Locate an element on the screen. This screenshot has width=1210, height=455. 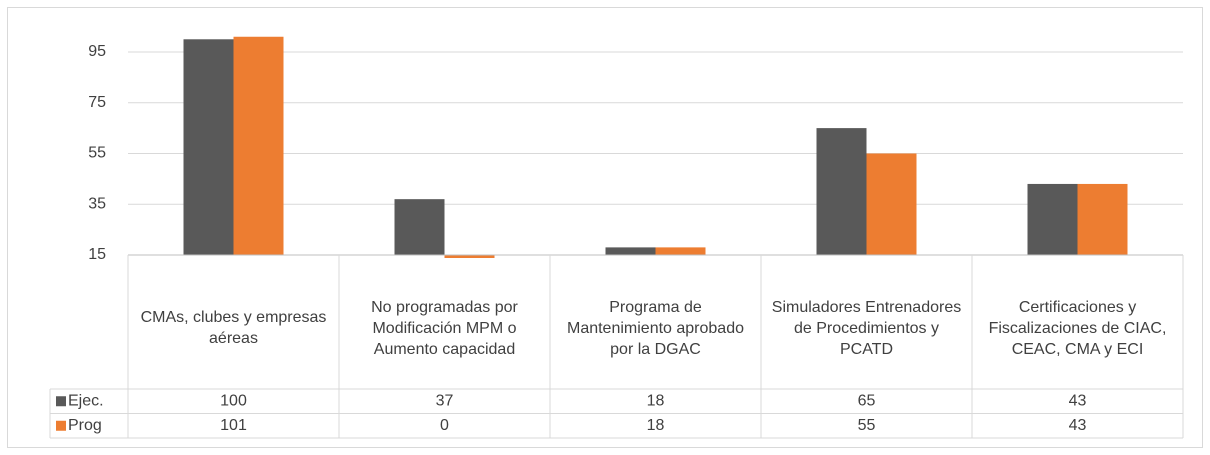
y-tick-label: 35 is located at coordinates (97, 203).